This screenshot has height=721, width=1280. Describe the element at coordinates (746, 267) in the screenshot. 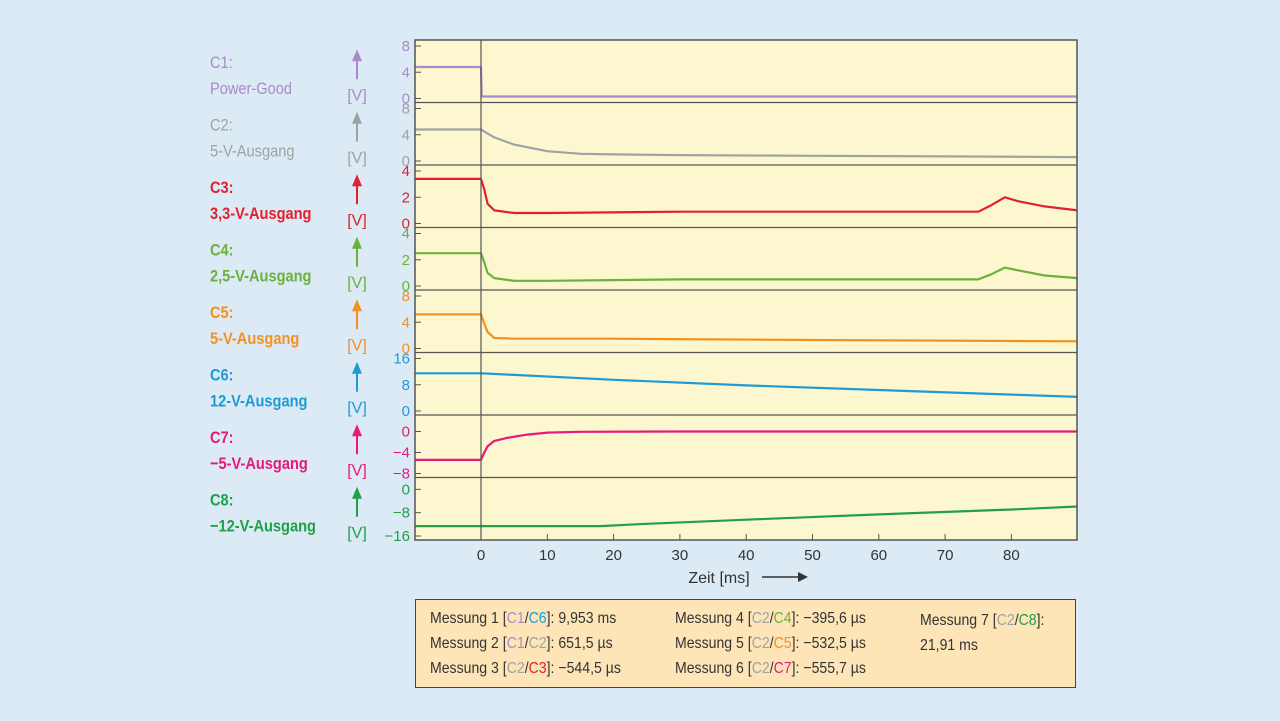

I see `trace-c4` at that location.